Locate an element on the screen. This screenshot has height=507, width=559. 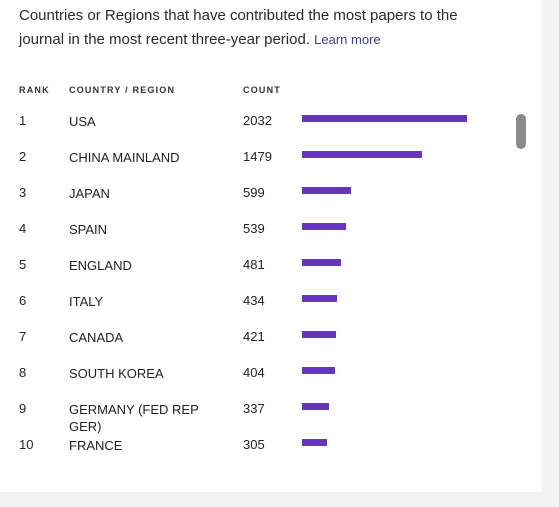
rank-cell: 1 is located at coordinates (23, 120).